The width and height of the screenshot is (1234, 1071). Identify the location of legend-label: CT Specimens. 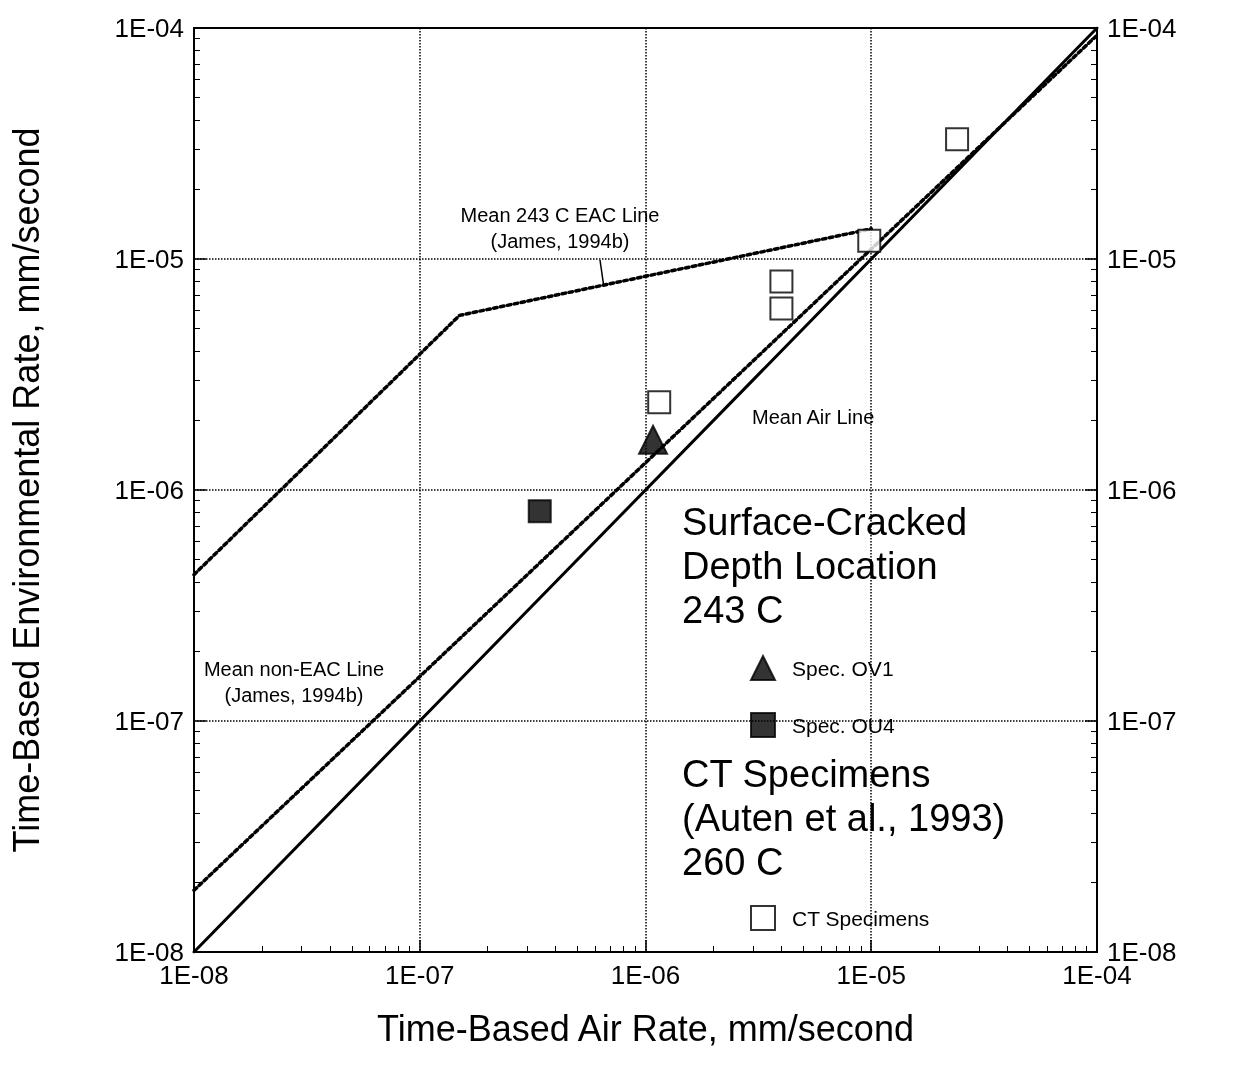
(861, 918).